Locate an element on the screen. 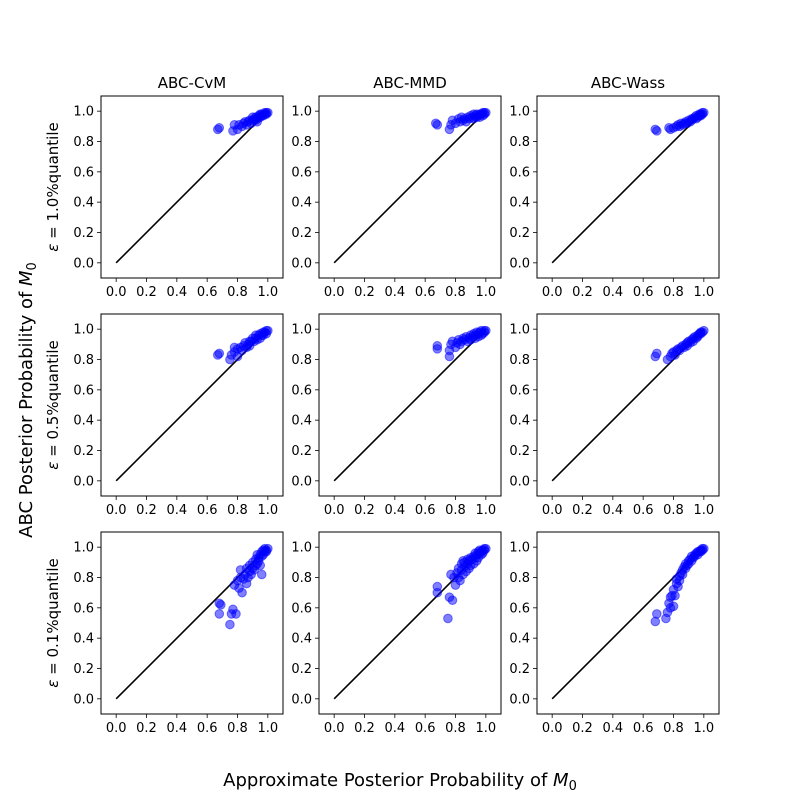 The image size is (800, 800). panel-abc-wass-0-1: 0.0 0.2 0.4 0.6 0.8 1.0 0.0 0.2 0.4 0.6 0.8 1.0 is located at coordinates (614, 633).